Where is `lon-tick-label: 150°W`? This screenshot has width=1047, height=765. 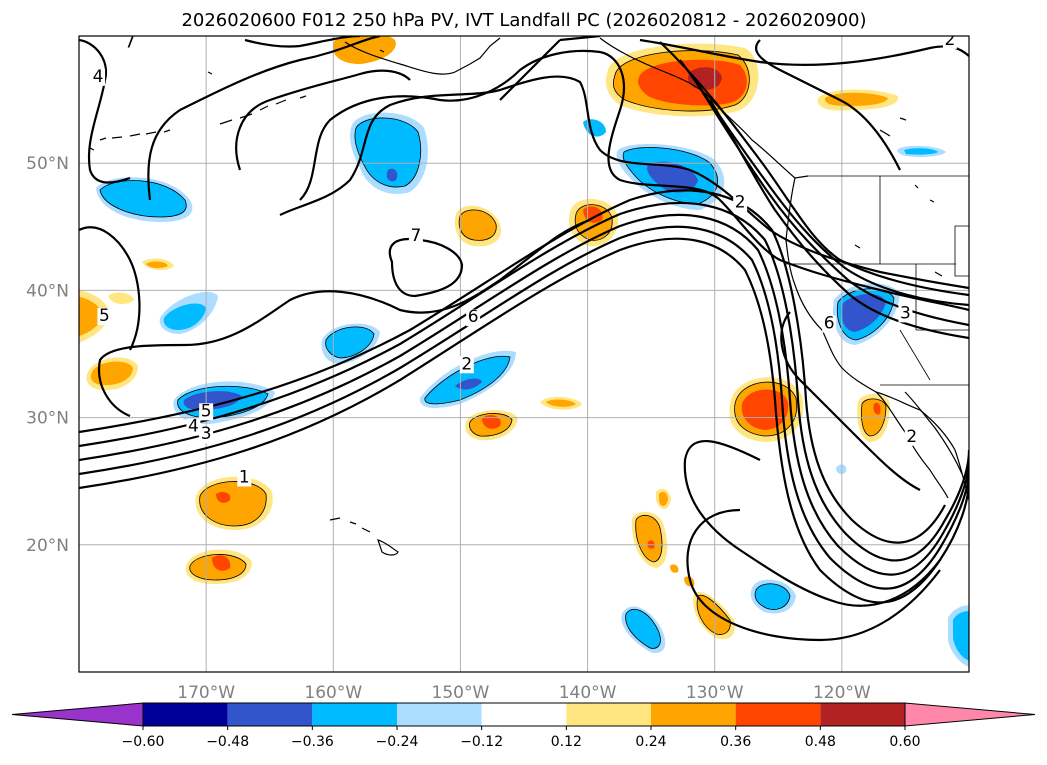
lon-tick-label: 150°W is located at coordinates (461, 693).